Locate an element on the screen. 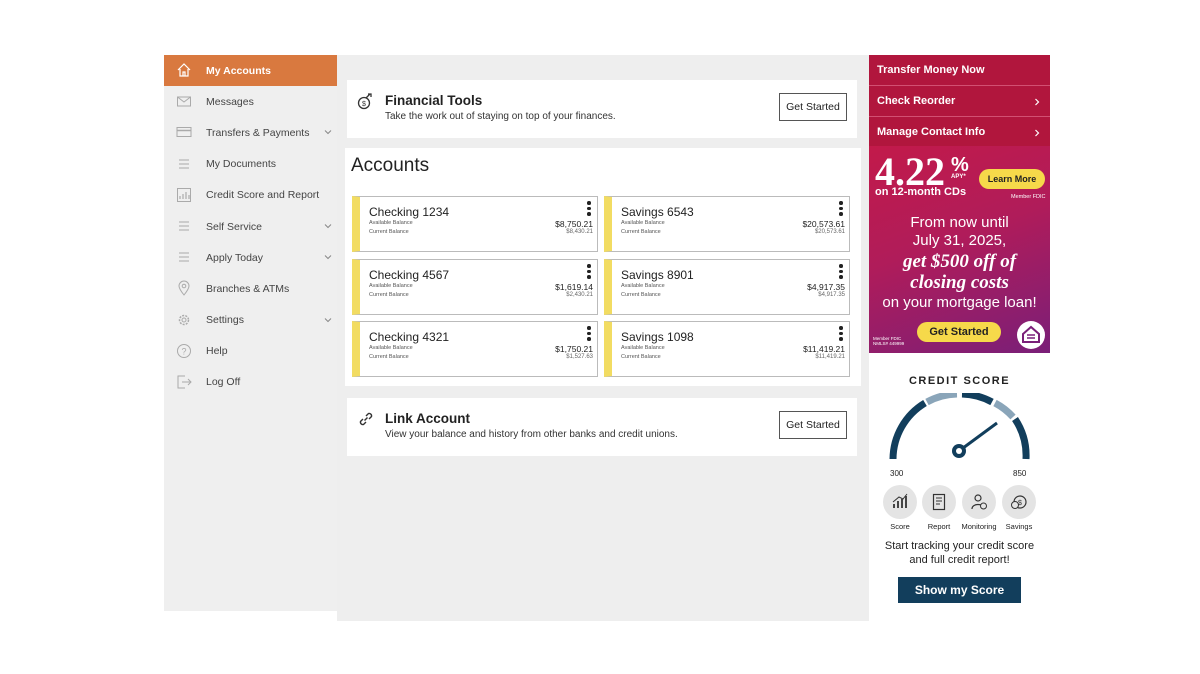 The height and width of the screenshot is (674, 1200). sidebar-item-messages: Messages is located at coordinates (252, 101).